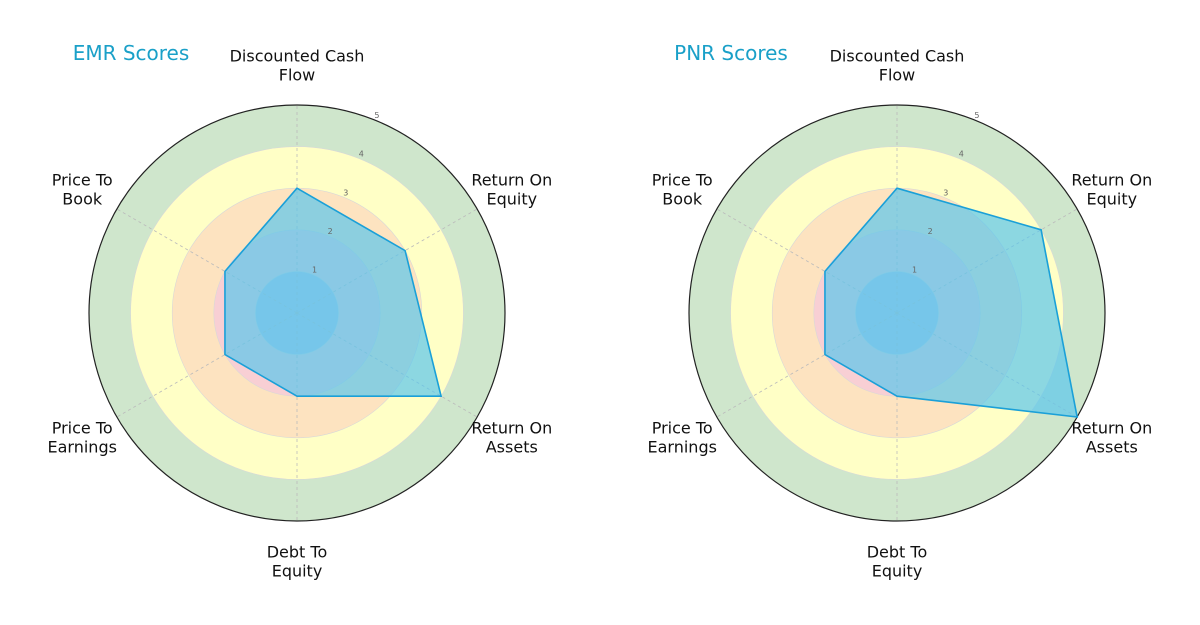  What do you see at coordinates (945, 192) in the screenshot?
I see `pnr-rtick-label: 3` at bounding box center [945, 192].